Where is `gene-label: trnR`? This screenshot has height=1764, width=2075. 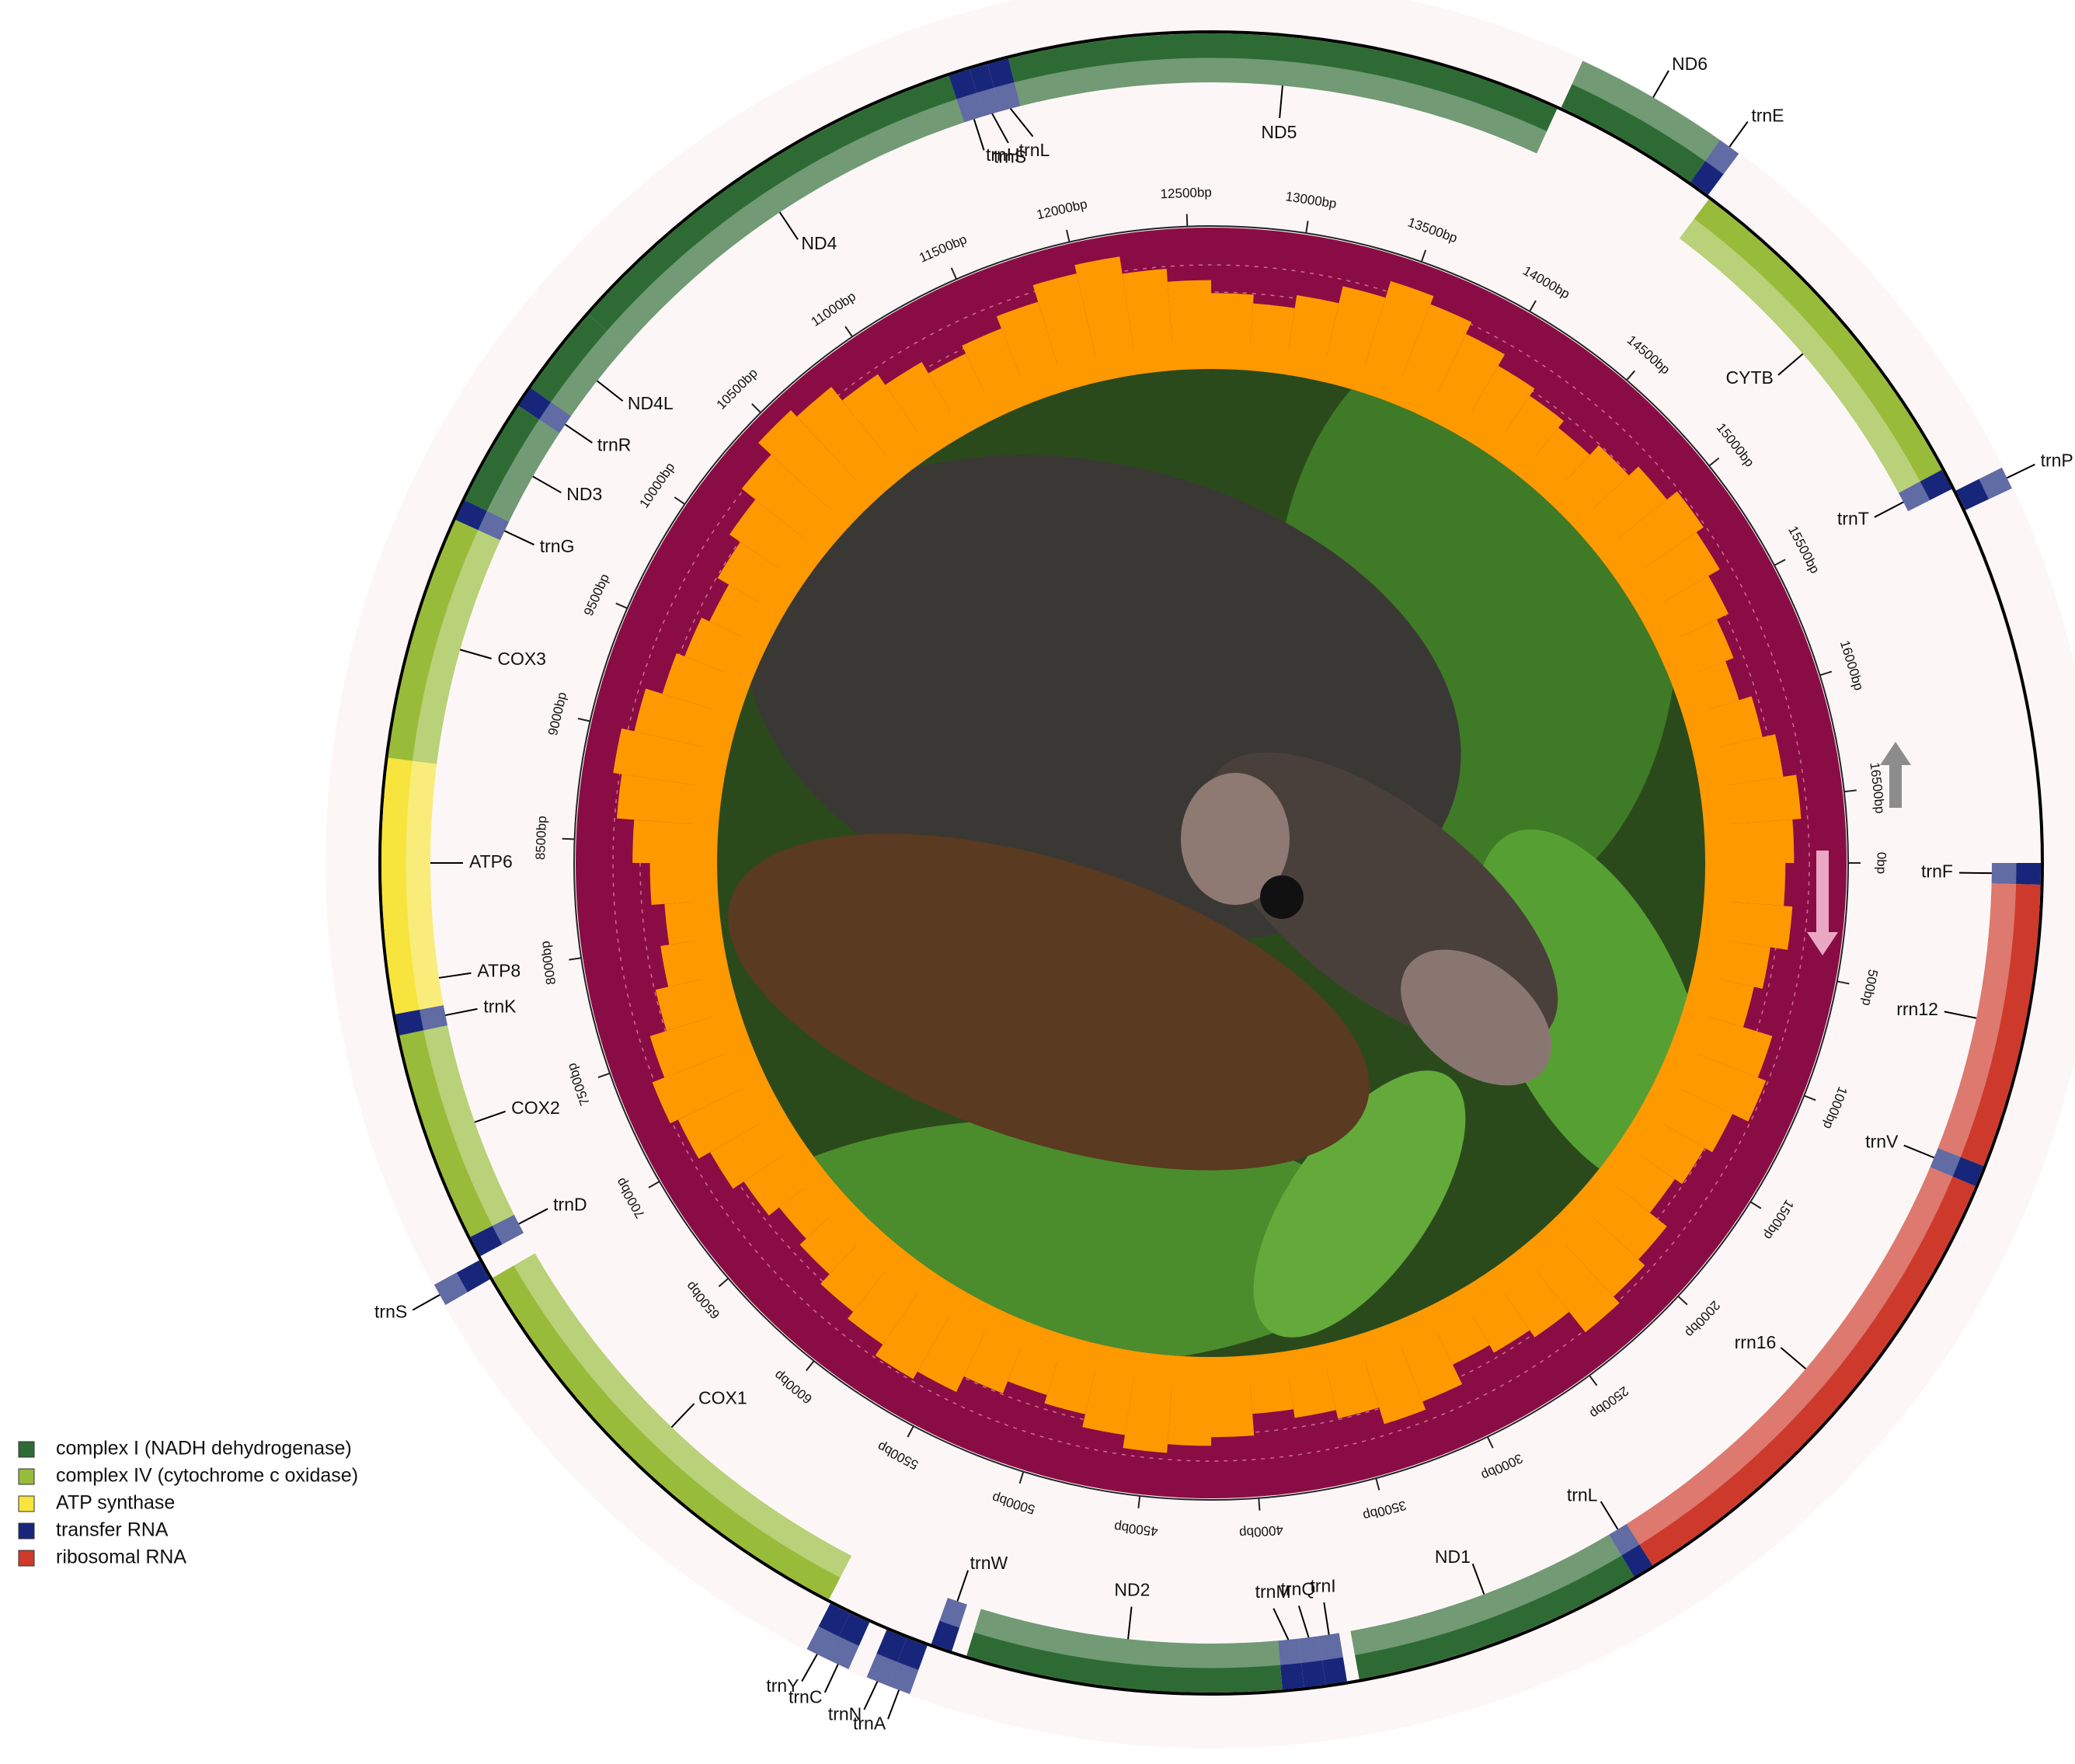
gene-label: trnR is located at coordinates (614, 445).